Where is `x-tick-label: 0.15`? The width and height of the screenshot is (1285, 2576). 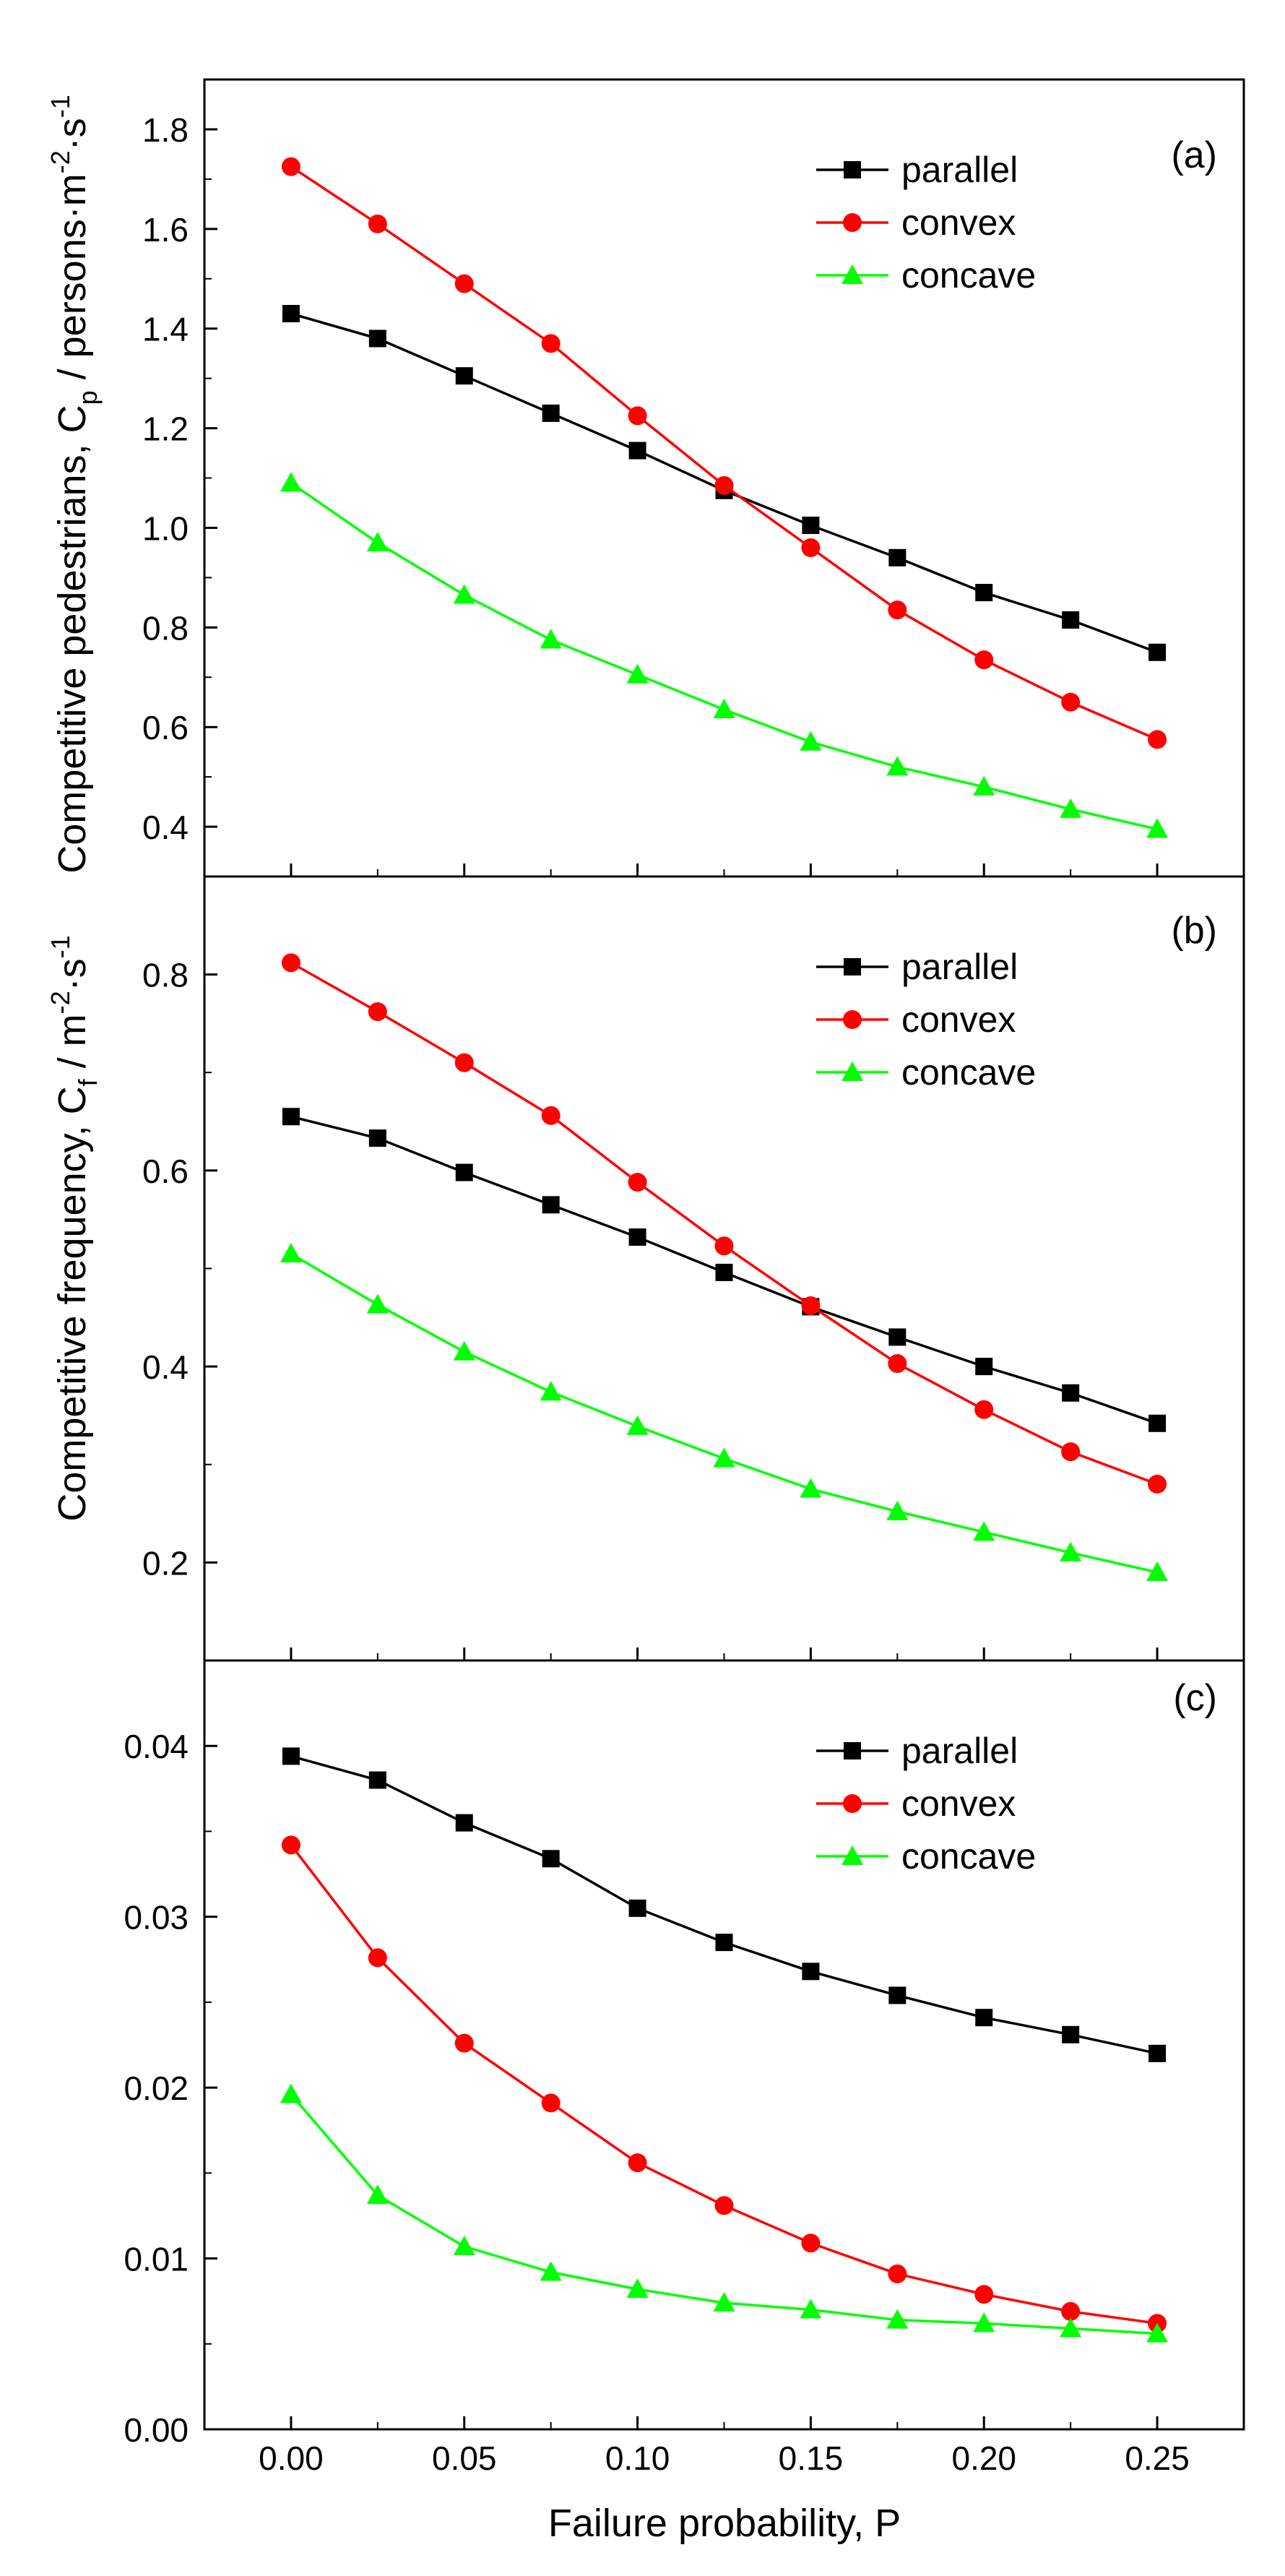
x-tick-label: 0.15 is located at coordinates (811, 2458).